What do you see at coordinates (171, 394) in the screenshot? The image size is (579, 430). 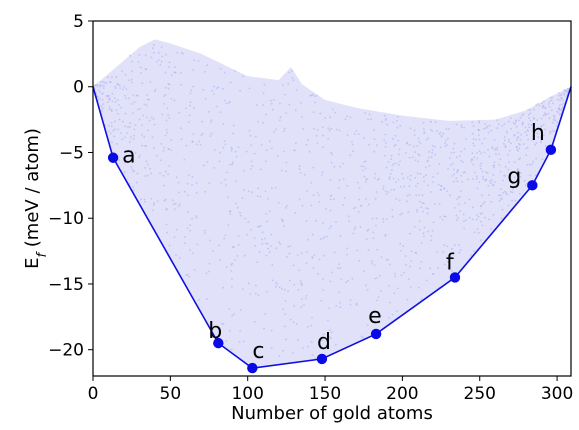 I see `x-tick-label: 50` at bounding box center [171, 394].